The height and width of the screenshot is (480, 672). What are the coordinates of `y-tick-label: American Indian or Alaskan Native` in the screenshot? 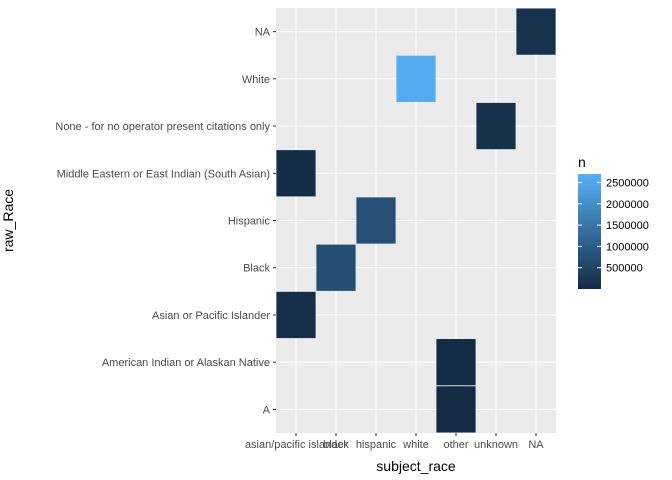 It's located at (186, 363).